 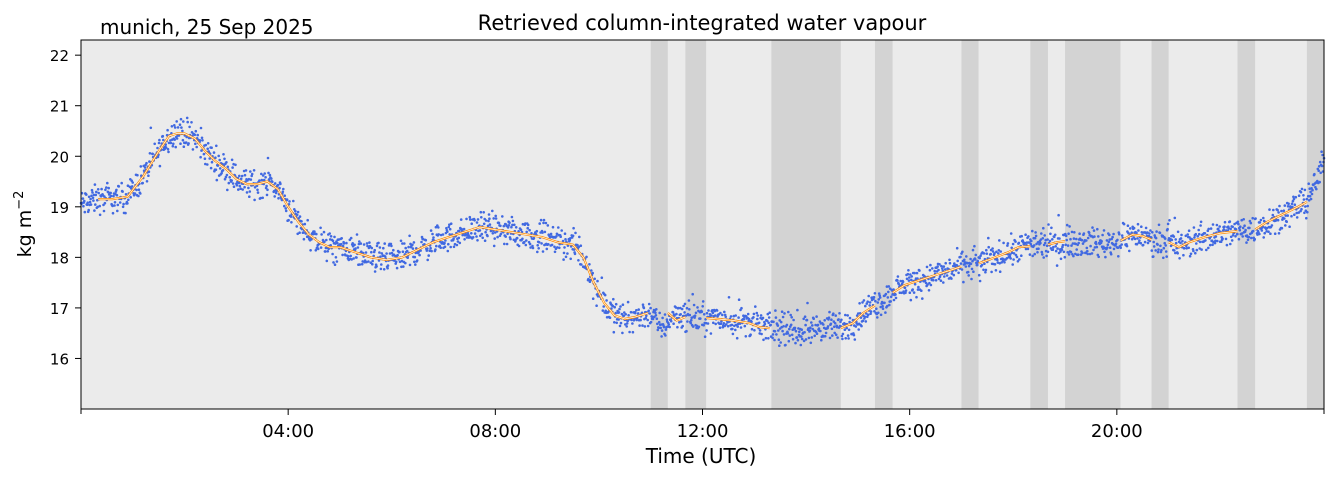 I want to click on y-axis-ticks: 16 17 18 19 20 21 22, so click(x=65, y=207).